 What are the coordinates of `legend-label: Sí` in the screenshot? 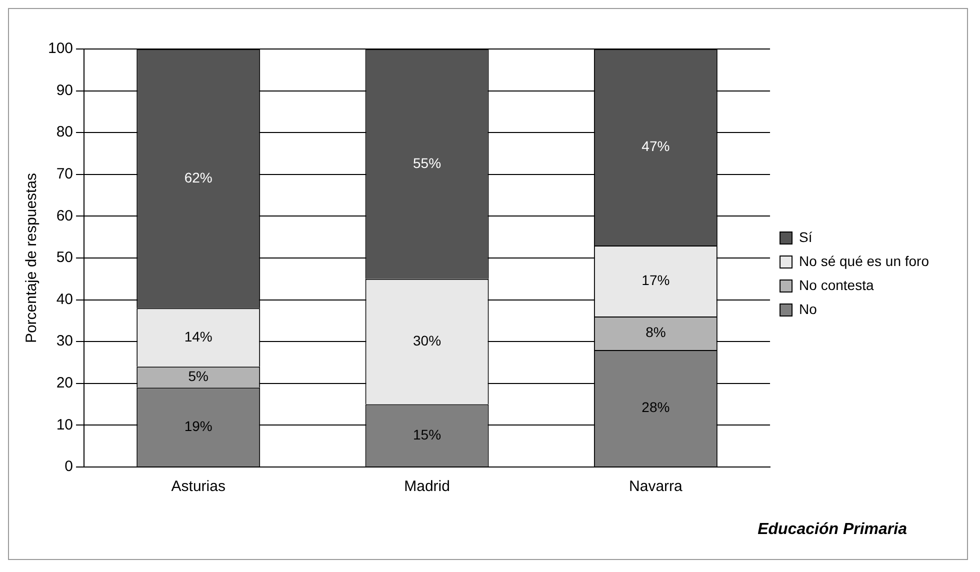 It's located at (805, 236).